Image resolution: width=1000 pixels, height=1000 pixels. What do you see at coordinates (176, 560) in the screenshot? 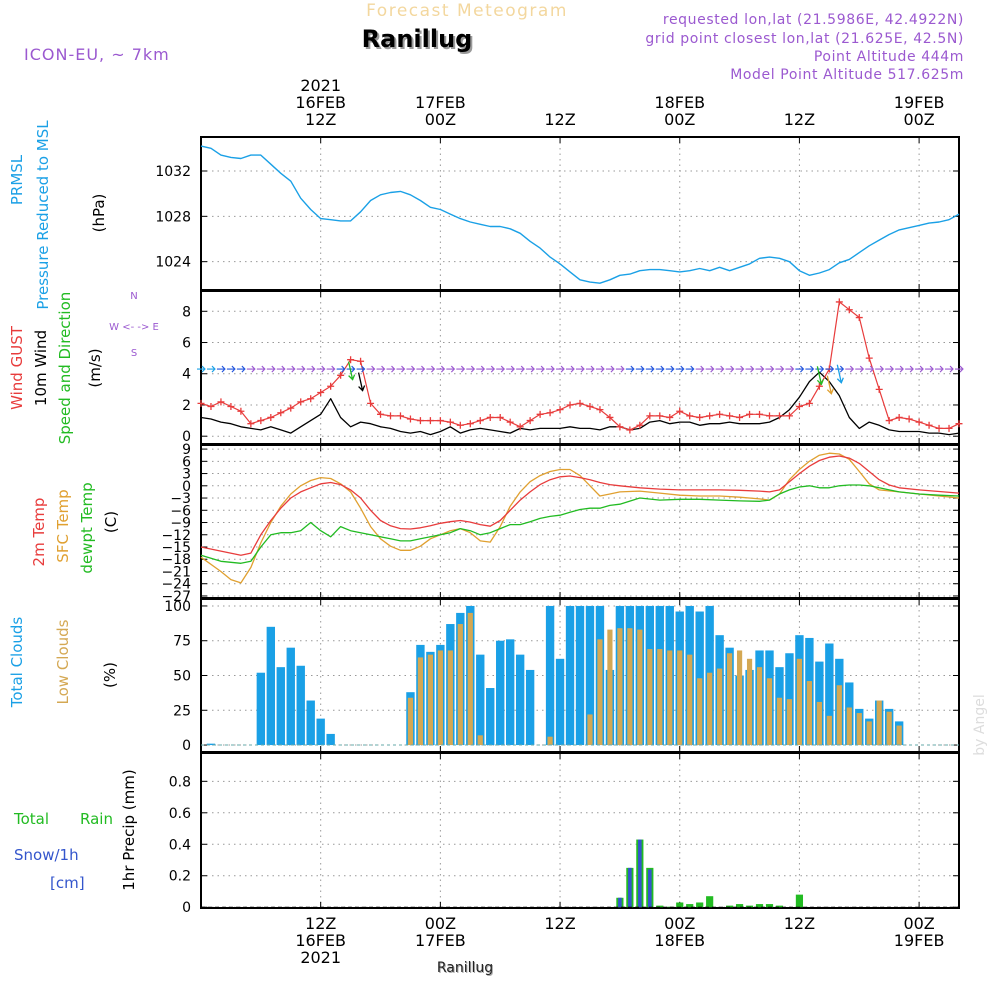
I see `y-tick-label: −18` at bounding box center [176, 560].